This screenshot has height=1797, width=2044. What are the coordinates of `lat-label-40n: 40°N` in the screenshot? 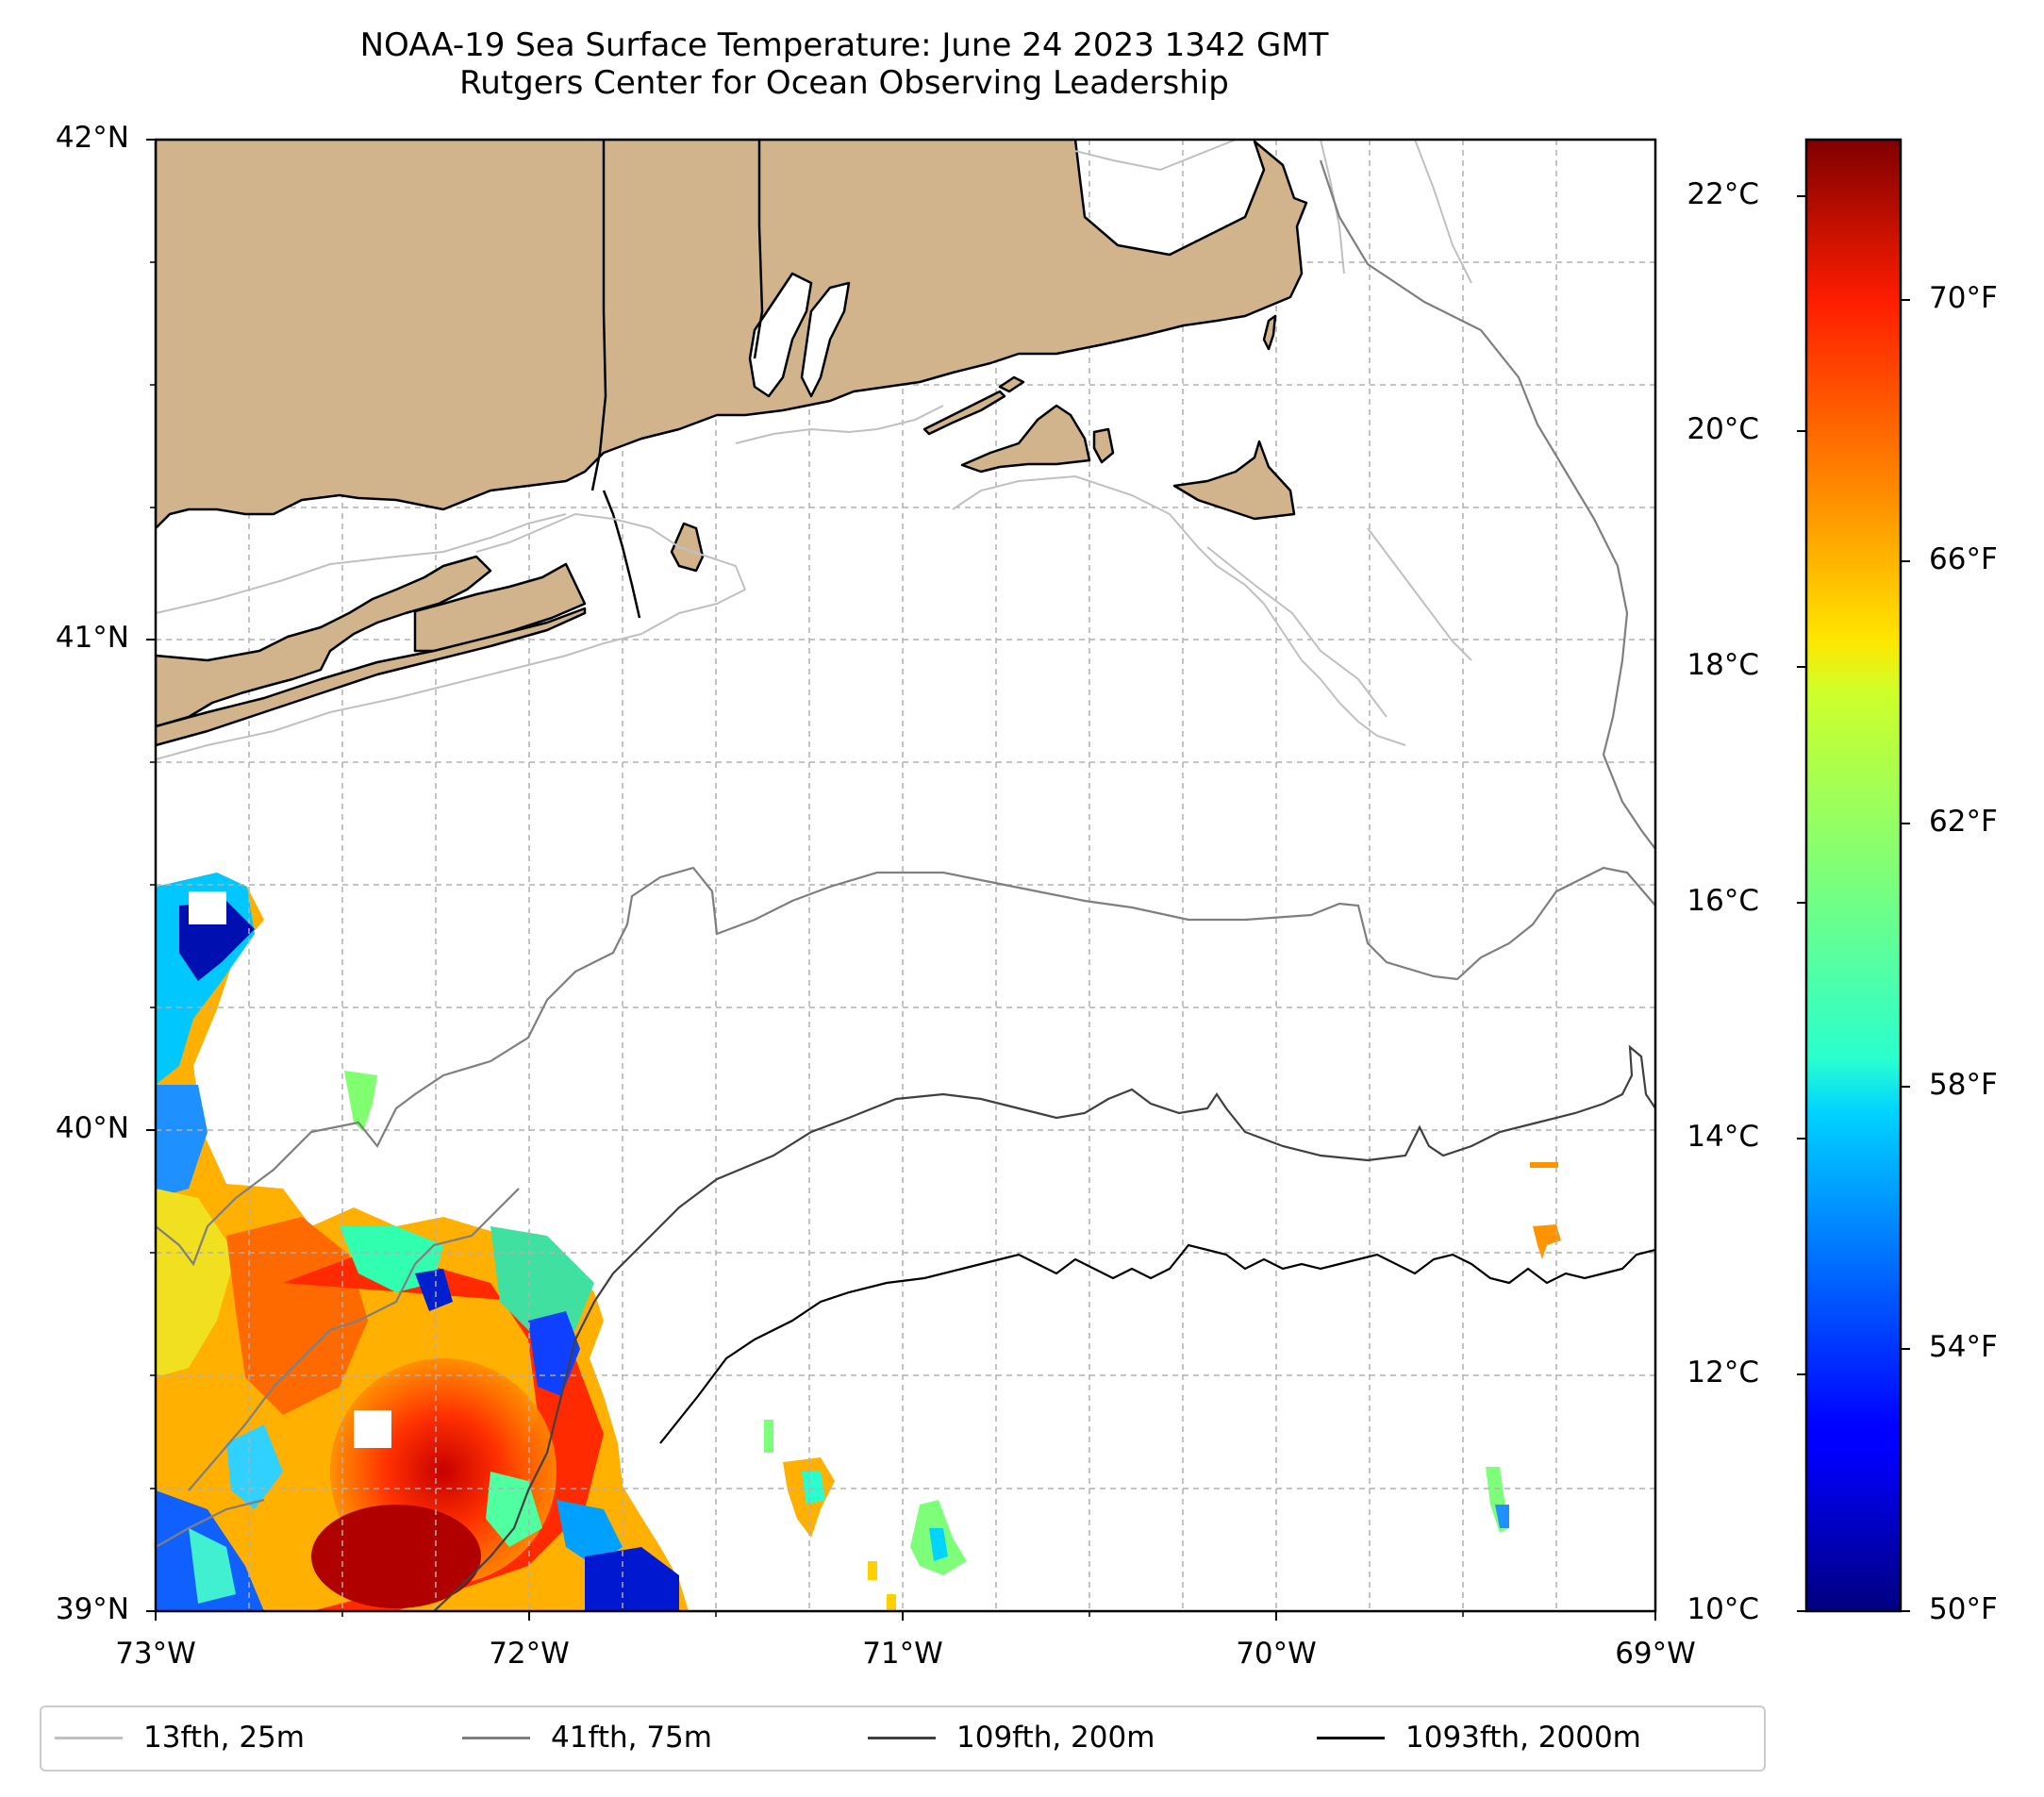 It's located at (92, 1128).